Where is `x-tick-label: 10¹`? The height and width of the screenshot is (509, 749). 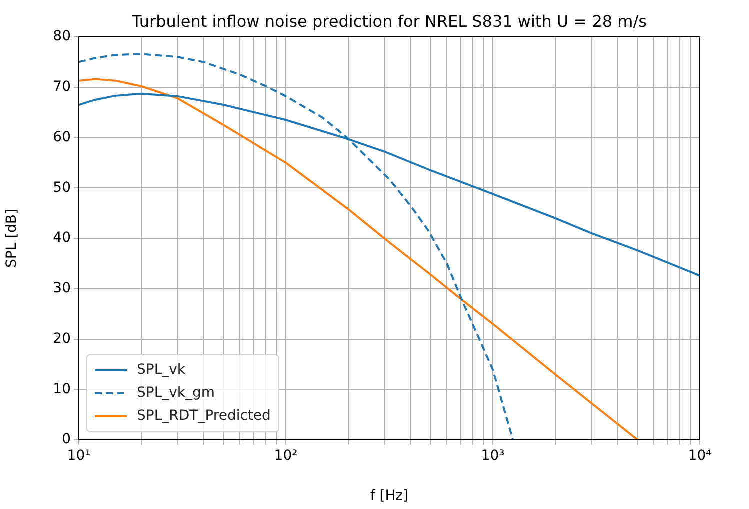 x-tick-label: 10¹ is located at coordinates (79, 456).